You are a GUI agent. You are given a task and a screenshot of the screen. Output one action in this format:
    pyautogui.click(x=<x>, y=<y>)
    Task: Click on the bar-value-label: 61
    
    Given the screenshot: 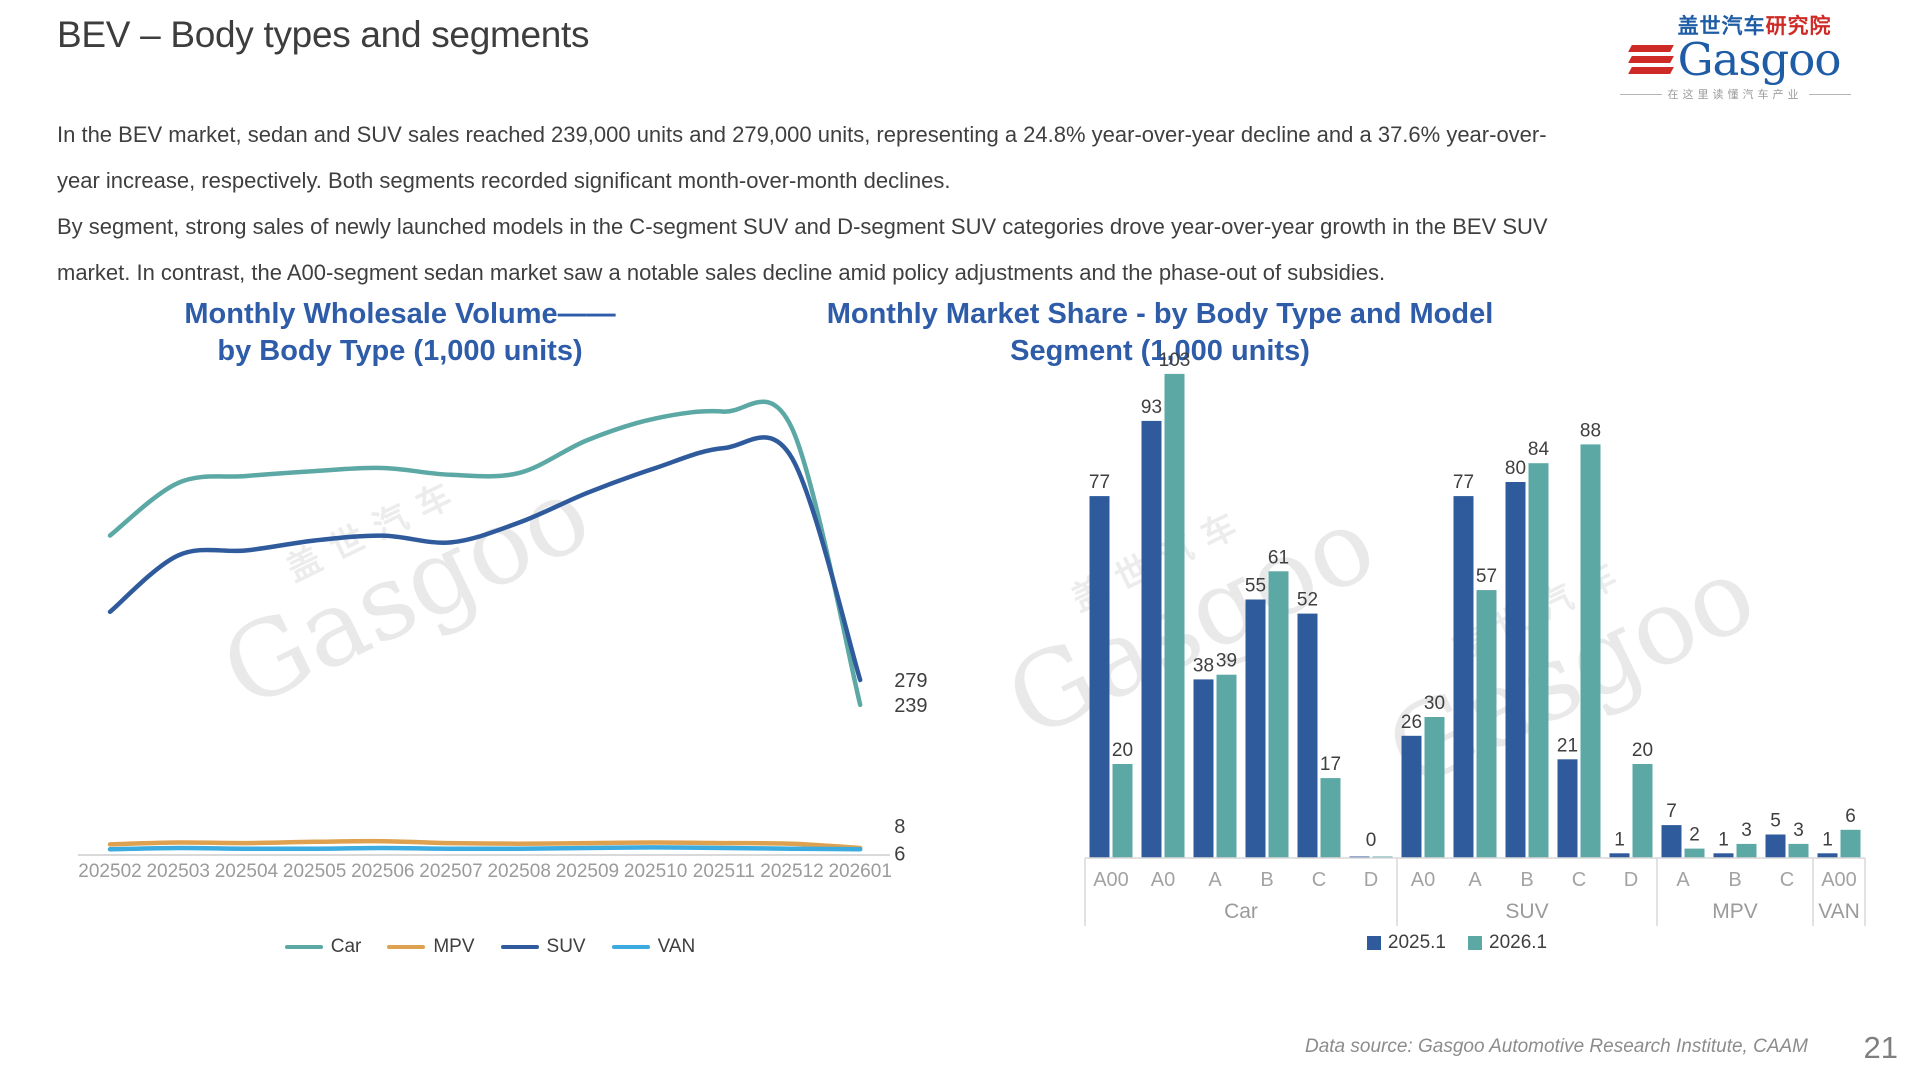 What is the action you would take?
    pyautogui.click(x=1278, y=557)
    